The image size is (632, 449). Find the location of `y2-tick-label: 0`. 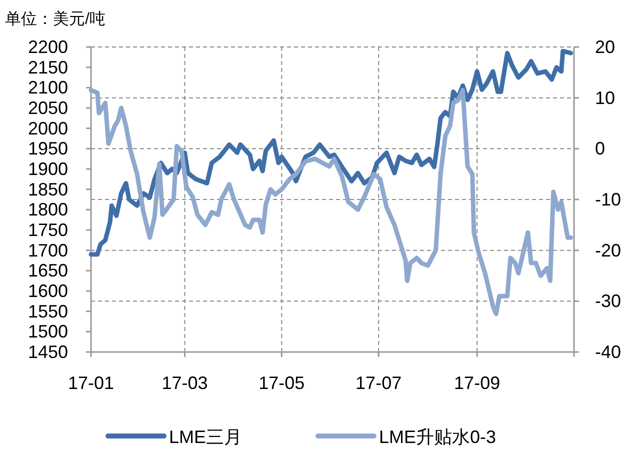

y2-tick-label: 0 is located at coordinates (600, 148).